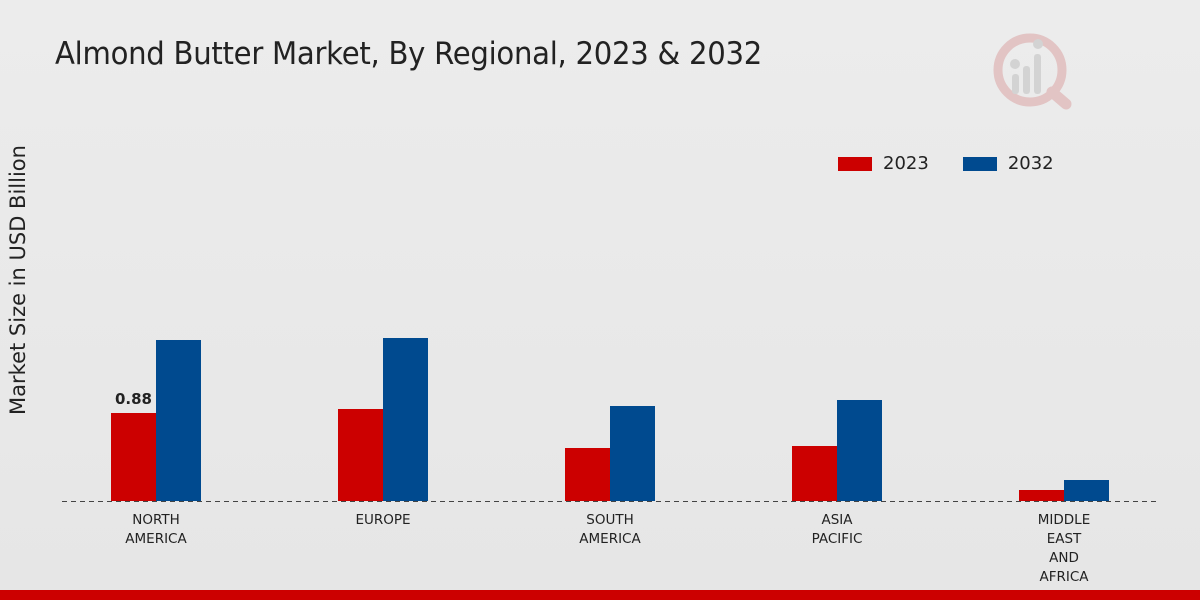  Describe the element at coordinates (979, 163) in the screenshot. I see `legend-swatch-2032` at that location.